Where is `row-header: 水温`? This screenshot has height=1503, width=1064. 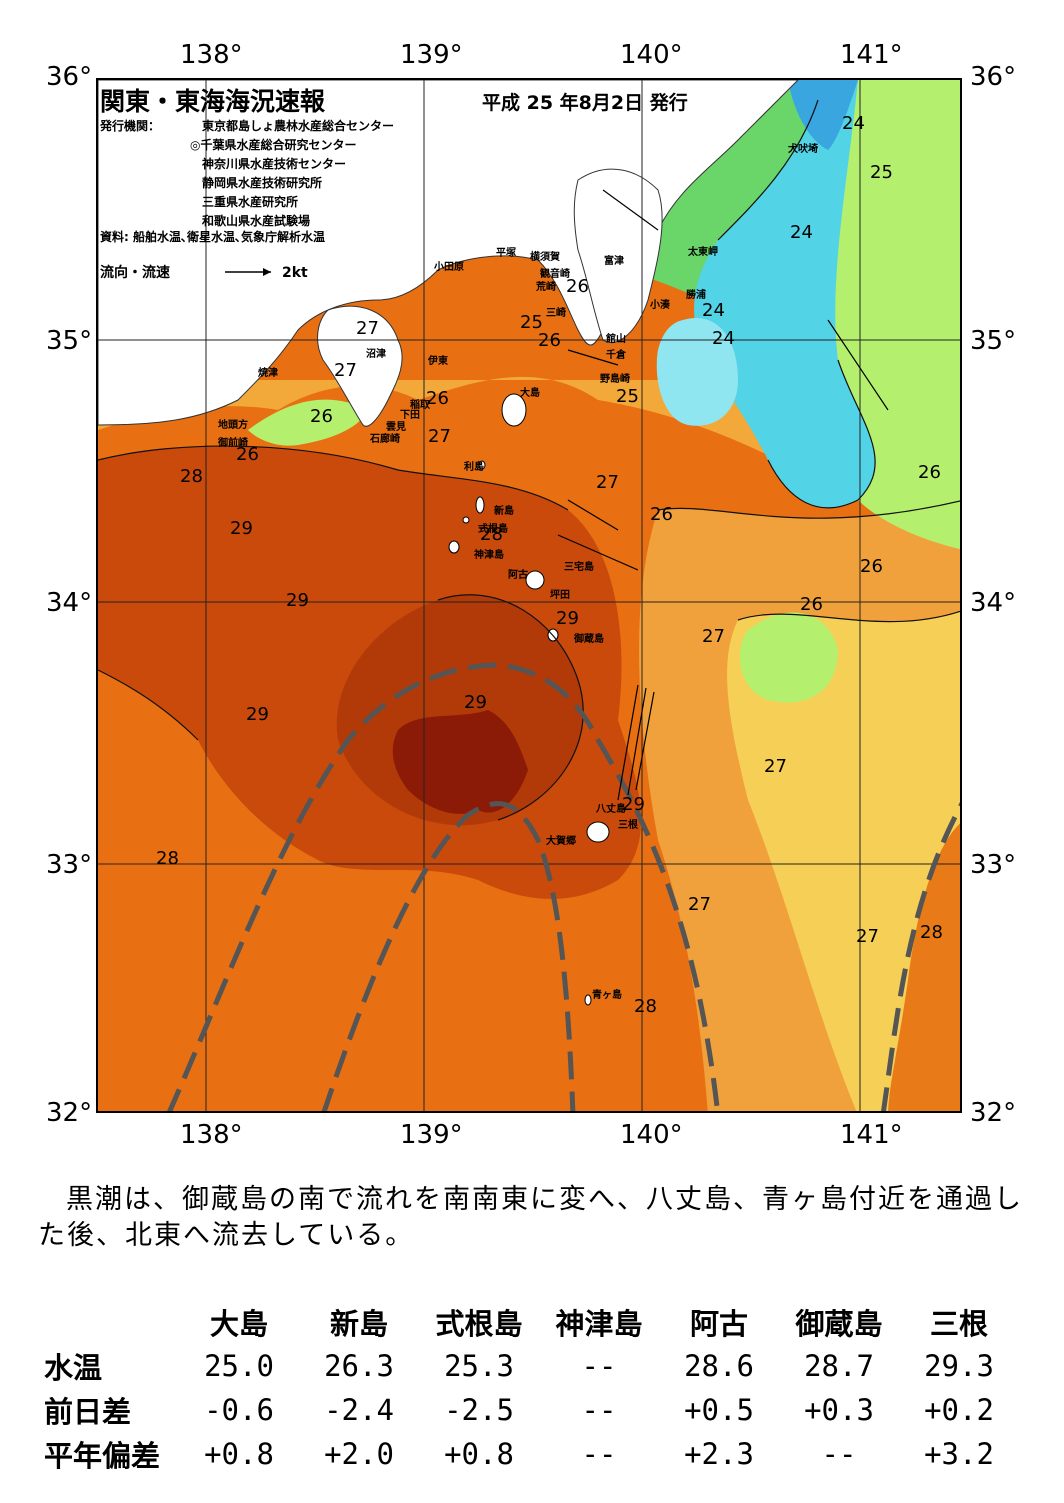 row-header: 水温 is located at coordinates (73, 1368).